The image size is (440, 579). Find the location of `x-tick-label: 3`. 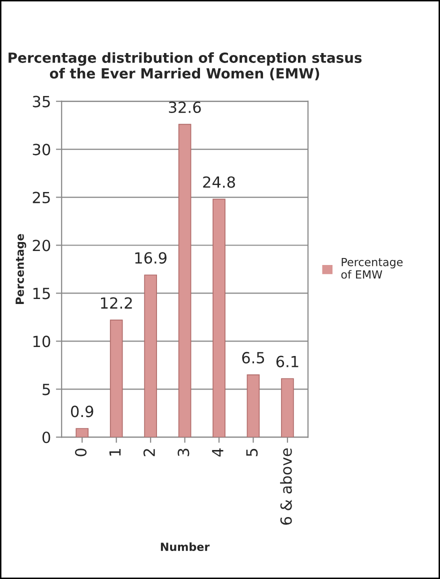

x-tick-label: 3 is located at coordinates (184, 452).